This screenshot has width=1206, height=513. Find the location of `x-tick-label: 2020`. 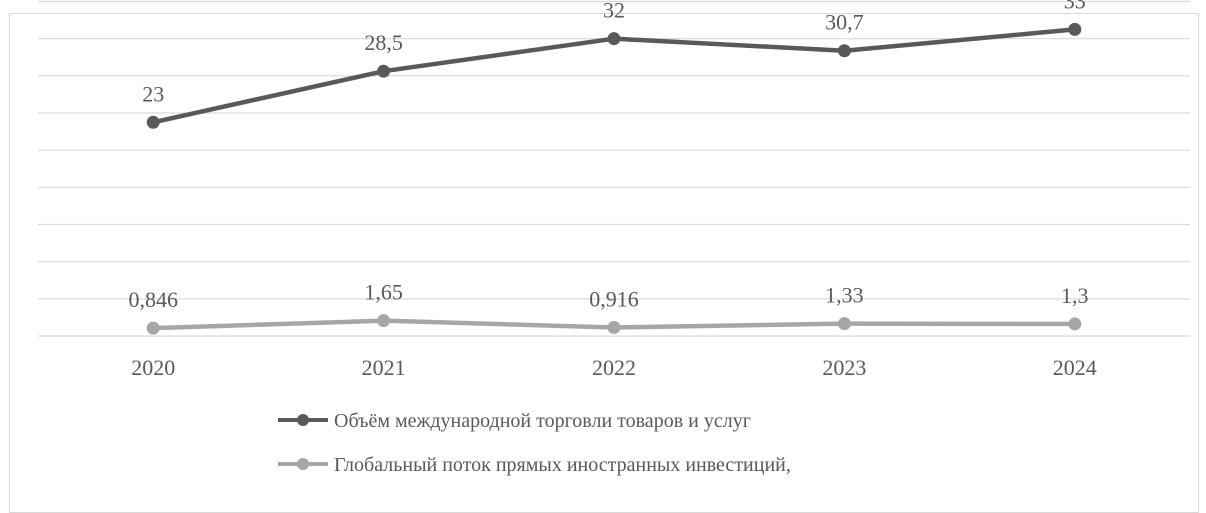

x-tick-label: 2020 is located at coordinates (153, 367).